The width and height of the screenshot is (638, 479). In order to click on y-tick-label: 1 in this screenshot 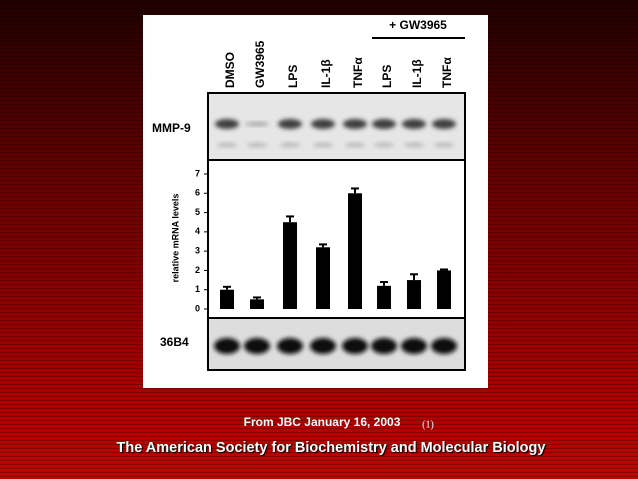, I will do `click(197, 289)`.